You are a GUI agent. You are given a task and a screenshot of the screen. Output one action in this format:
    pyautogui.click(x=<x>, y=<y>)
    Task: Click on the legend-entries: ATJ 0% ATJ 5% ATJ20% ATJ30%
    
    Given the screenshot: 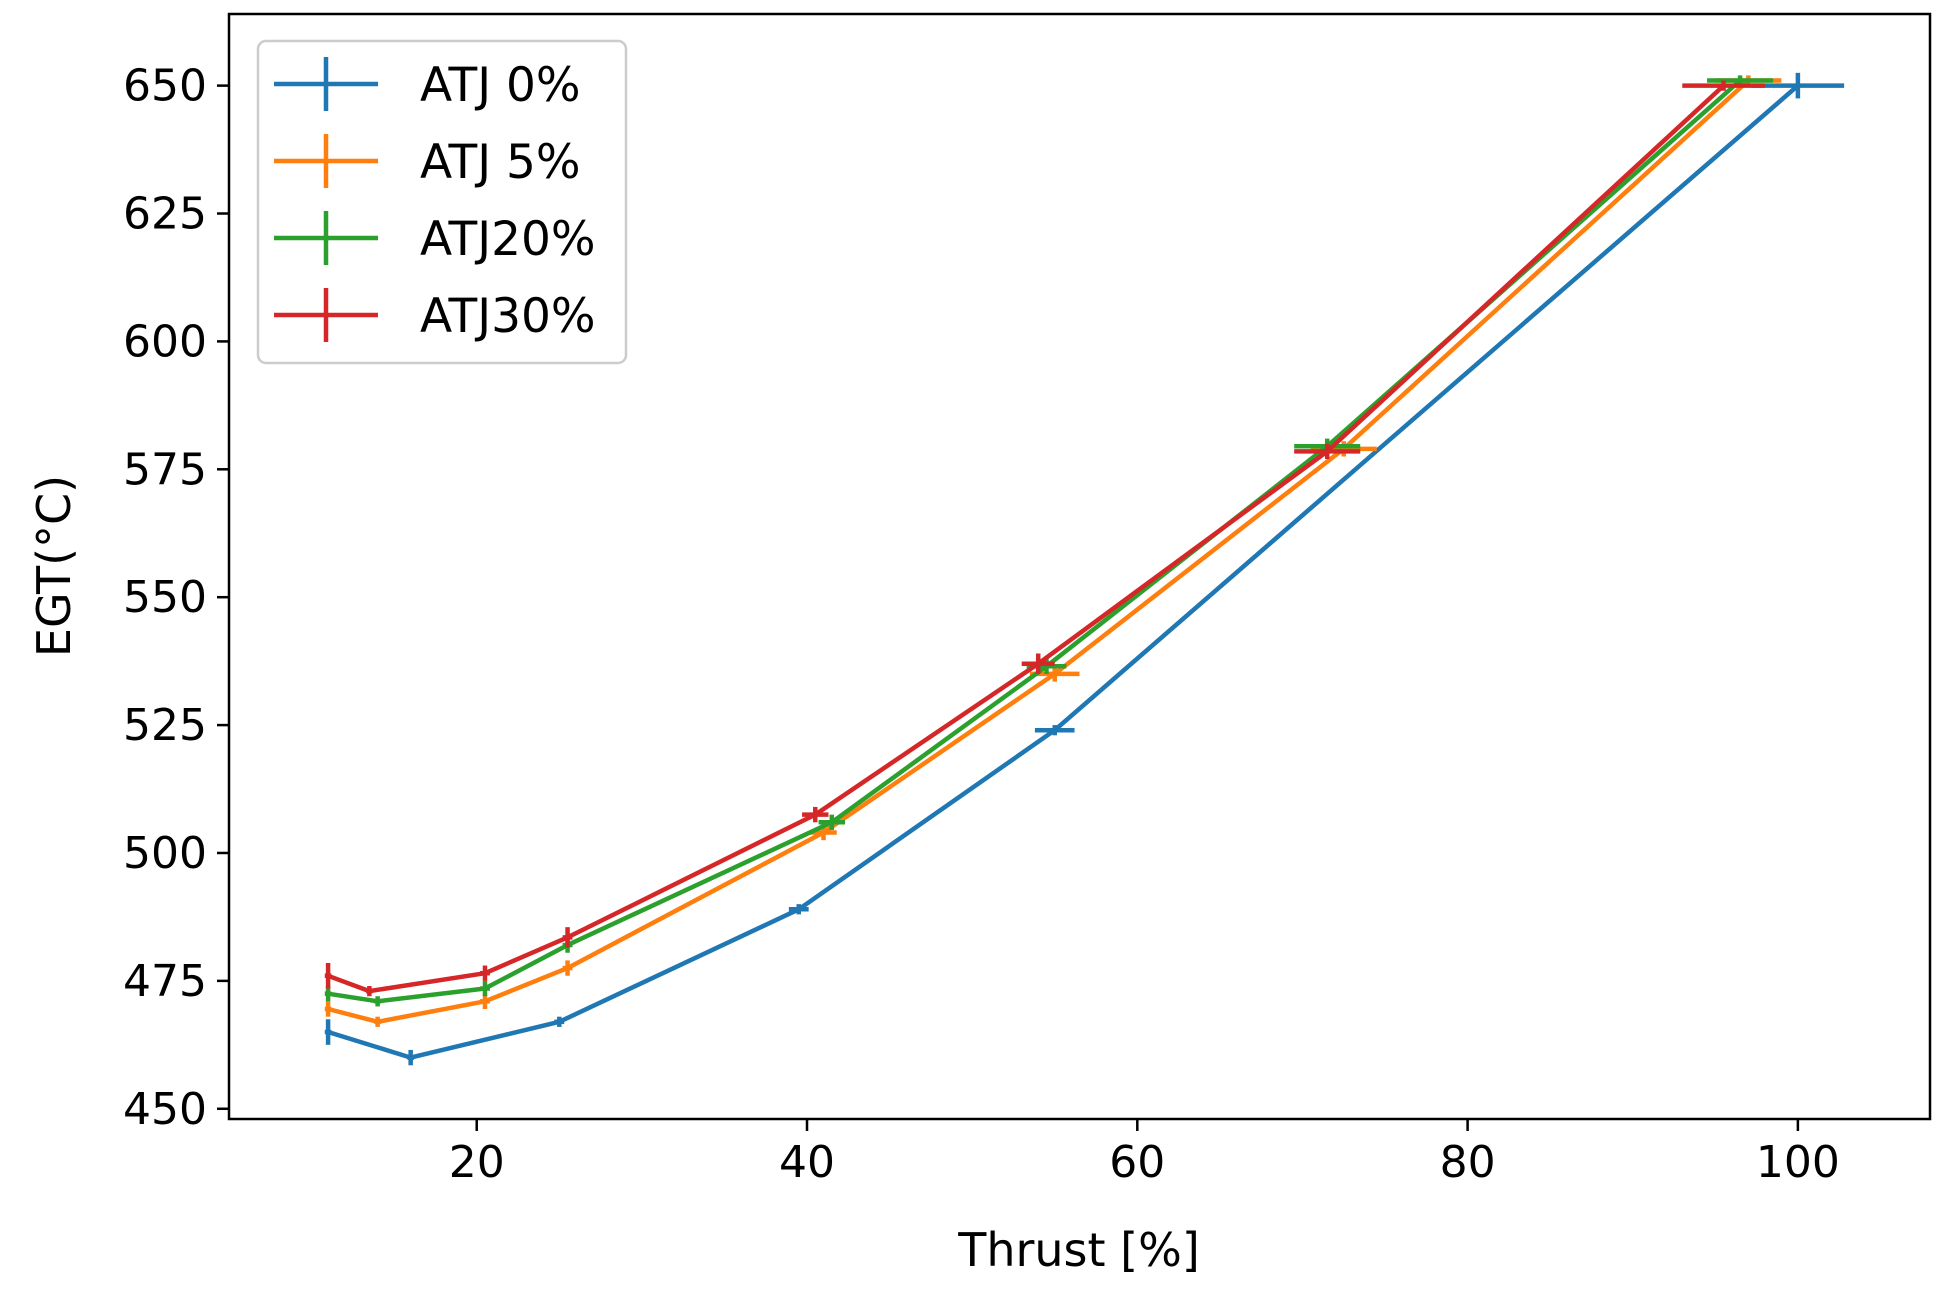 What is the action you would take?
    pyautogui.click(x=435, y=200)
    